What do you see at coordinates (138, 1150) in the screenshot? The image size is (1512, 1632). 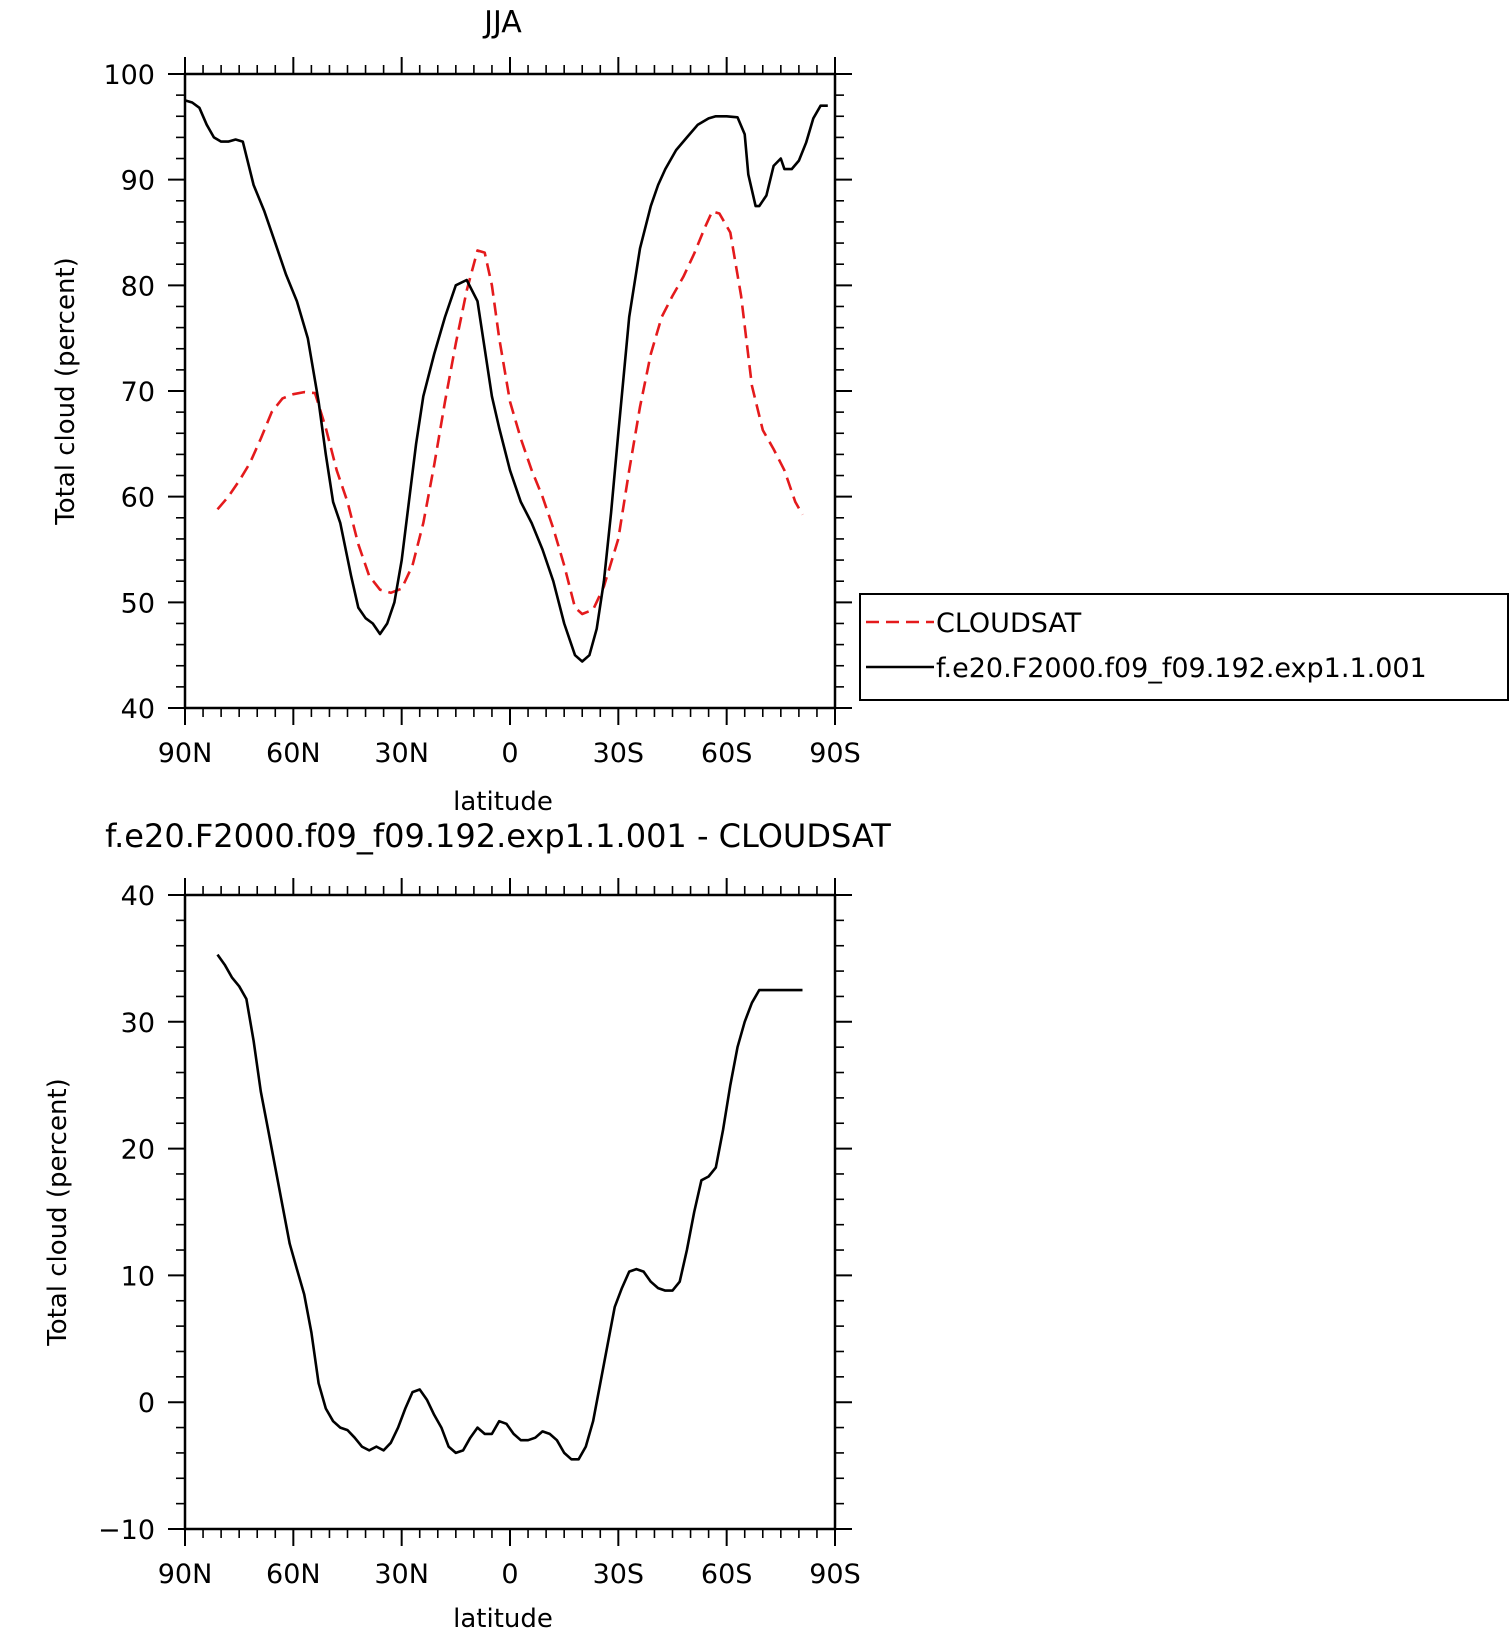 I see `y-tick-label-bottom-3: 20` at bounding box center [138, 1150].